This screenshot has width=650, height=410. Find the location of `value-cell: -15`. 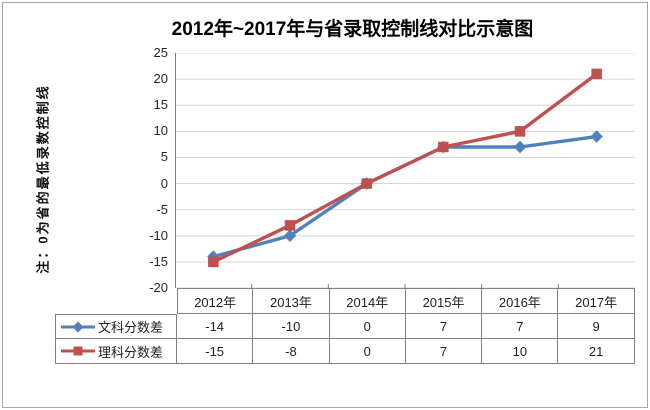

value-cell: -15 is located at coordinates (215, 351).